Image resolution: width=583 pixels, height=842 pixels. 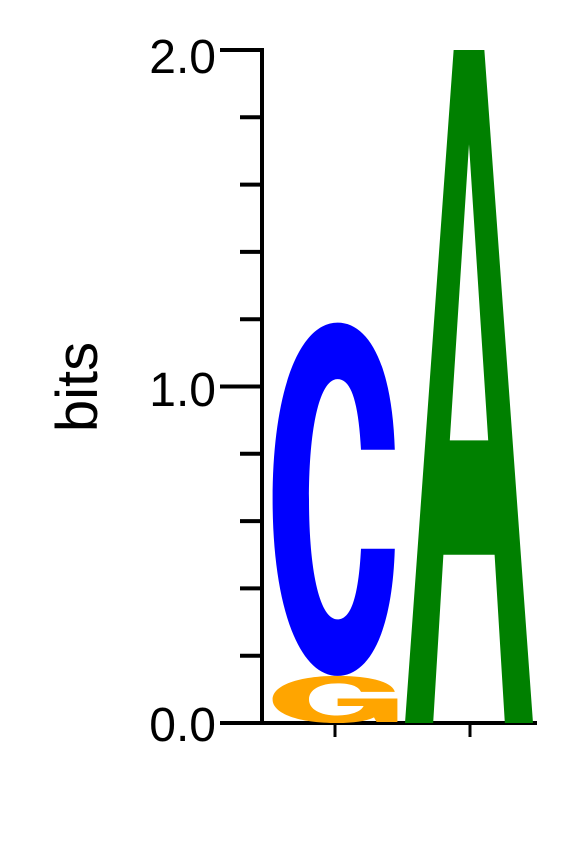 What do you see at coordinates (182, 57) in the screenshot?
I see `y-tick-label-2: 2.0` at bounding box center [182, 57].